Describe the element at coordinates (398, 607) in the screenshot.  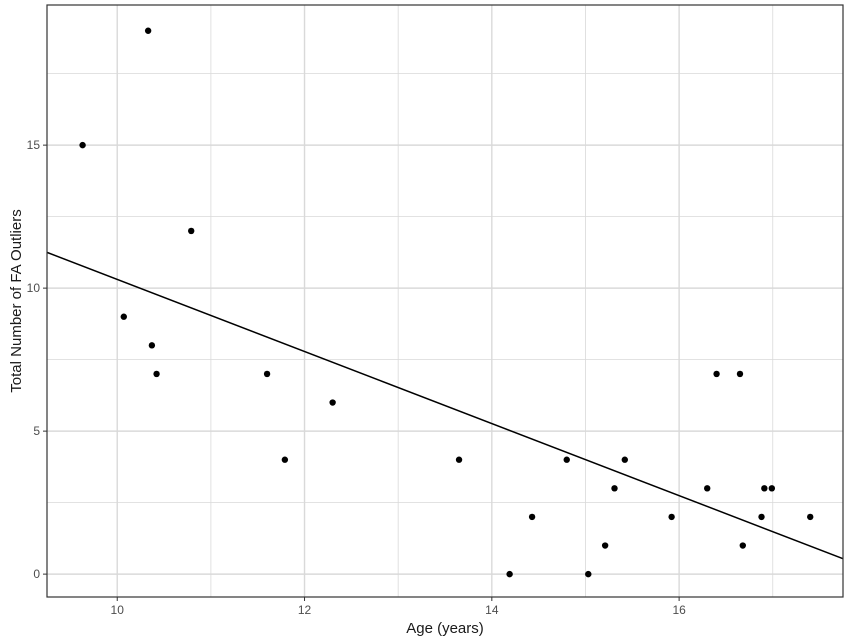
I see `x-axis-ticks: 10 12 14 16` at that location.